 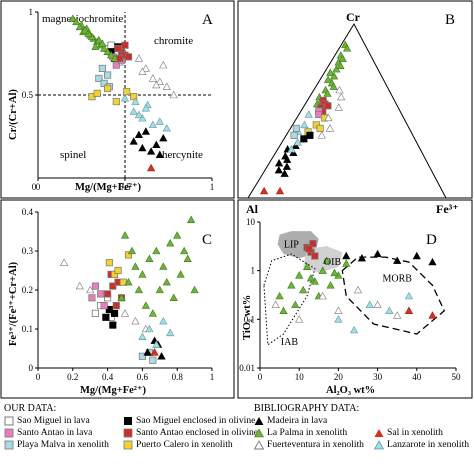 What do you see at coordinates (300, 377) in the screenshot?
I see `panel-d-x-tick-label: 10` at bounding box center [300, 377].